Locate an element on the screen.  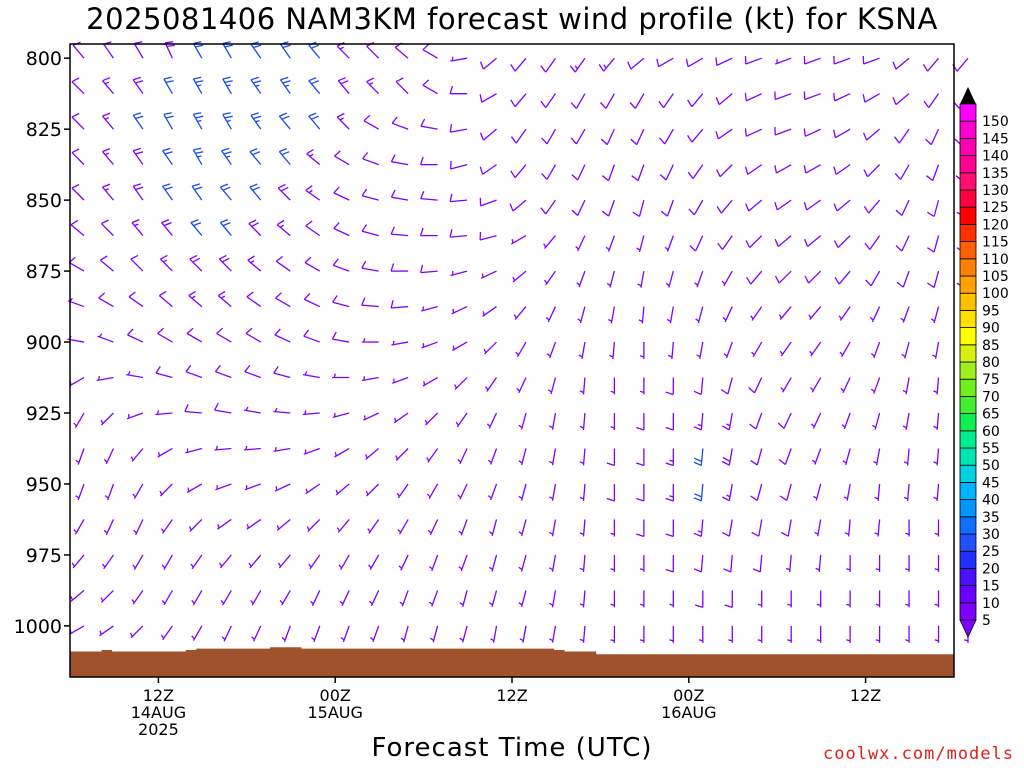
surface-fill is located at coordinates (512, 662).